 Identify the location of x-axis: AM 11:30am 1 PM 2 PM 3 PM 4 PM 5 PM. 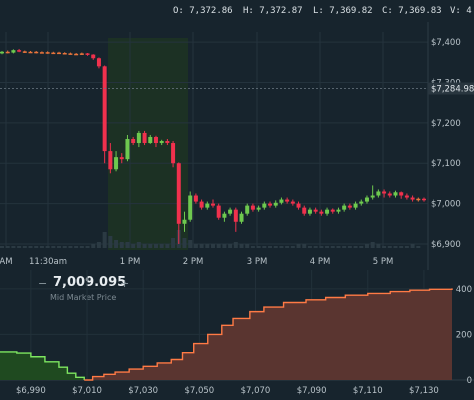
(196, 262).